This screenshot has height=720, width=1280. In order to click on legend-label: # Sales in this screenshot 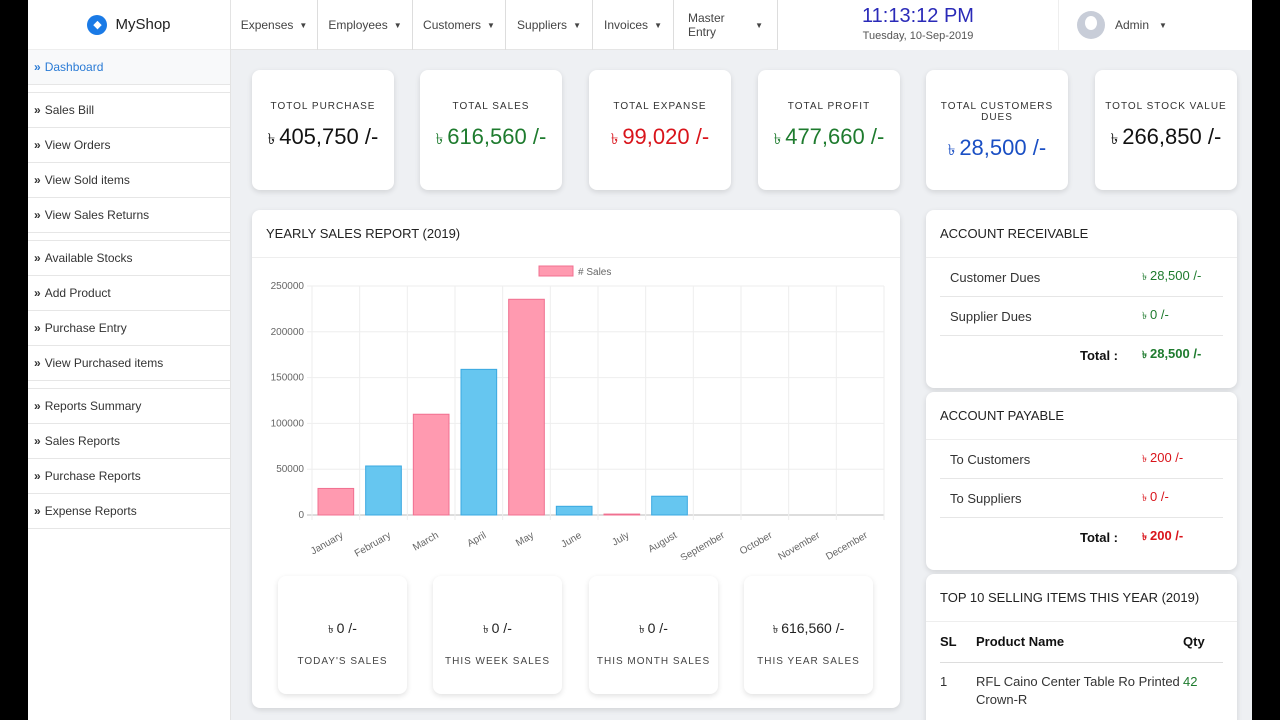, I will do `click(594, 272)`.